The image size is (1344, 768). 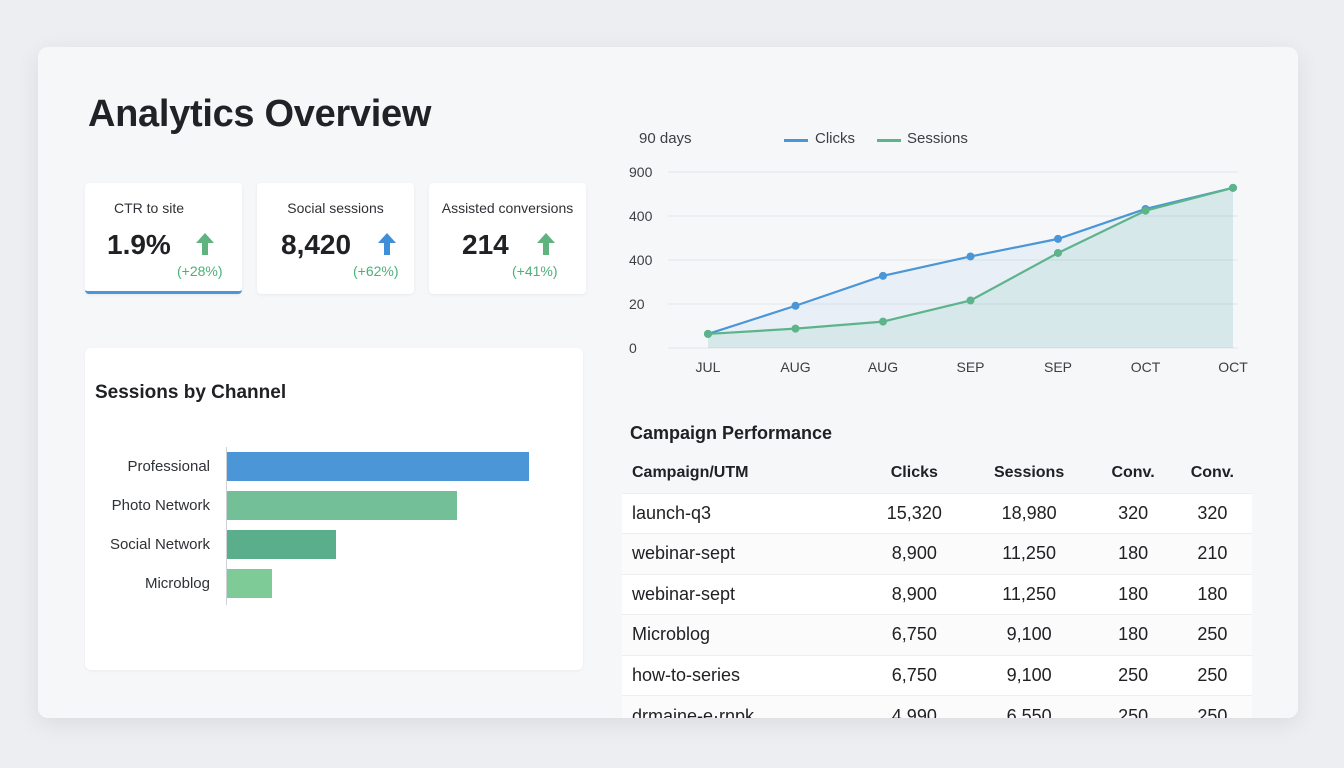 I want to click on table-row: launch-q3 15,320 18,980 320 320, so click(x=937, y=513).